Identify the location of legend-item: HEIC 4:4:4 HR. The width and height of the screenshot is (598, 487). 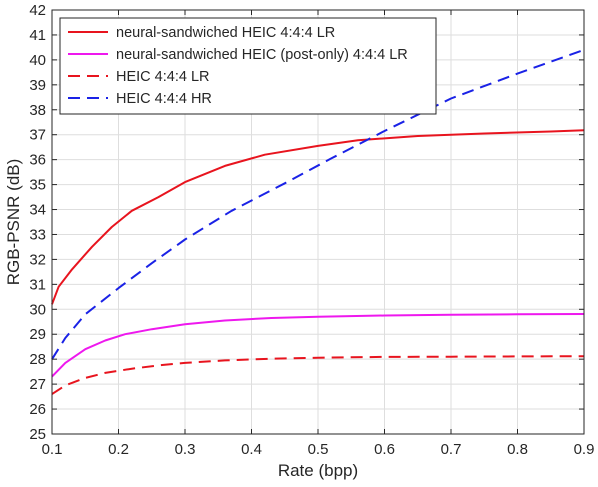
(140, 99).